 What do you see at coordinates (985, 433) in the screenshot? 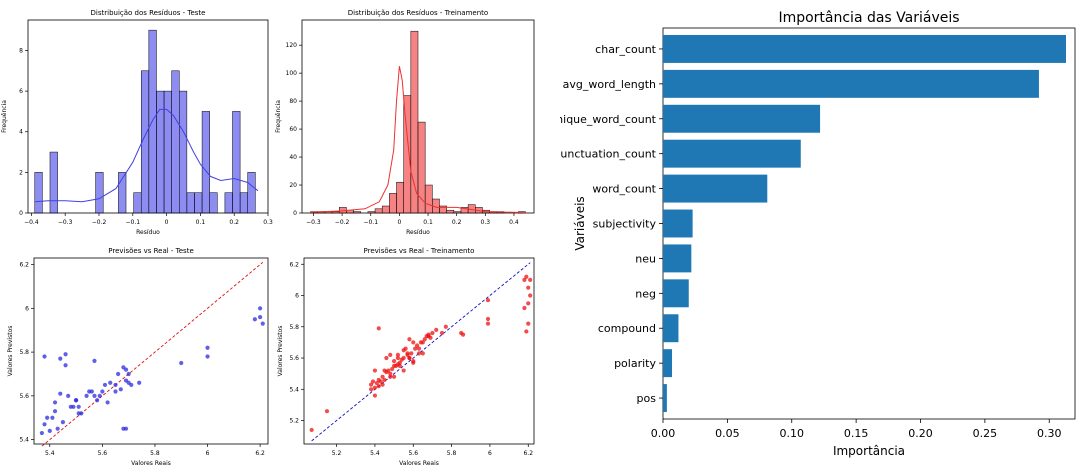
I see `x-tick-label: 0.25` at bounding box center [985, 433].